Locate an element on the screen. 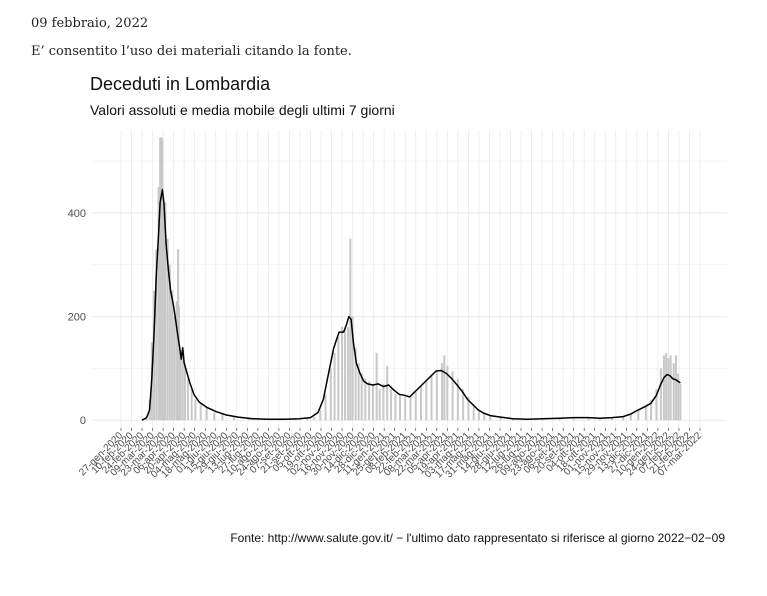  y-tick-label: 400 is located at coordinates (77, 214).